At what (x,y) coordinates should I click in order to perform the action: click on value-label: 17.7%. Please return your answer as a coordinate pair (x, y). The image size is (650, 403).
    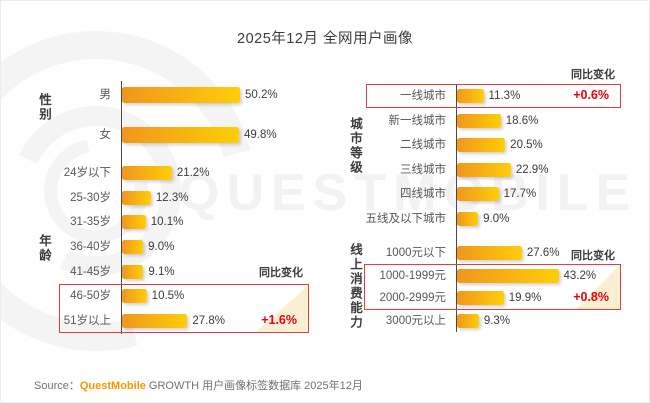
    Looking at the image, I should click on (520, 194).